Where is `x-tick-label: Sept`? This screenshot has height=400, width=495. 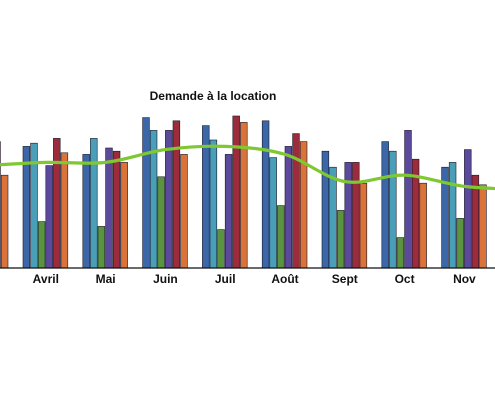 x-tick-label: Sept is located at coordinates (345, 279).